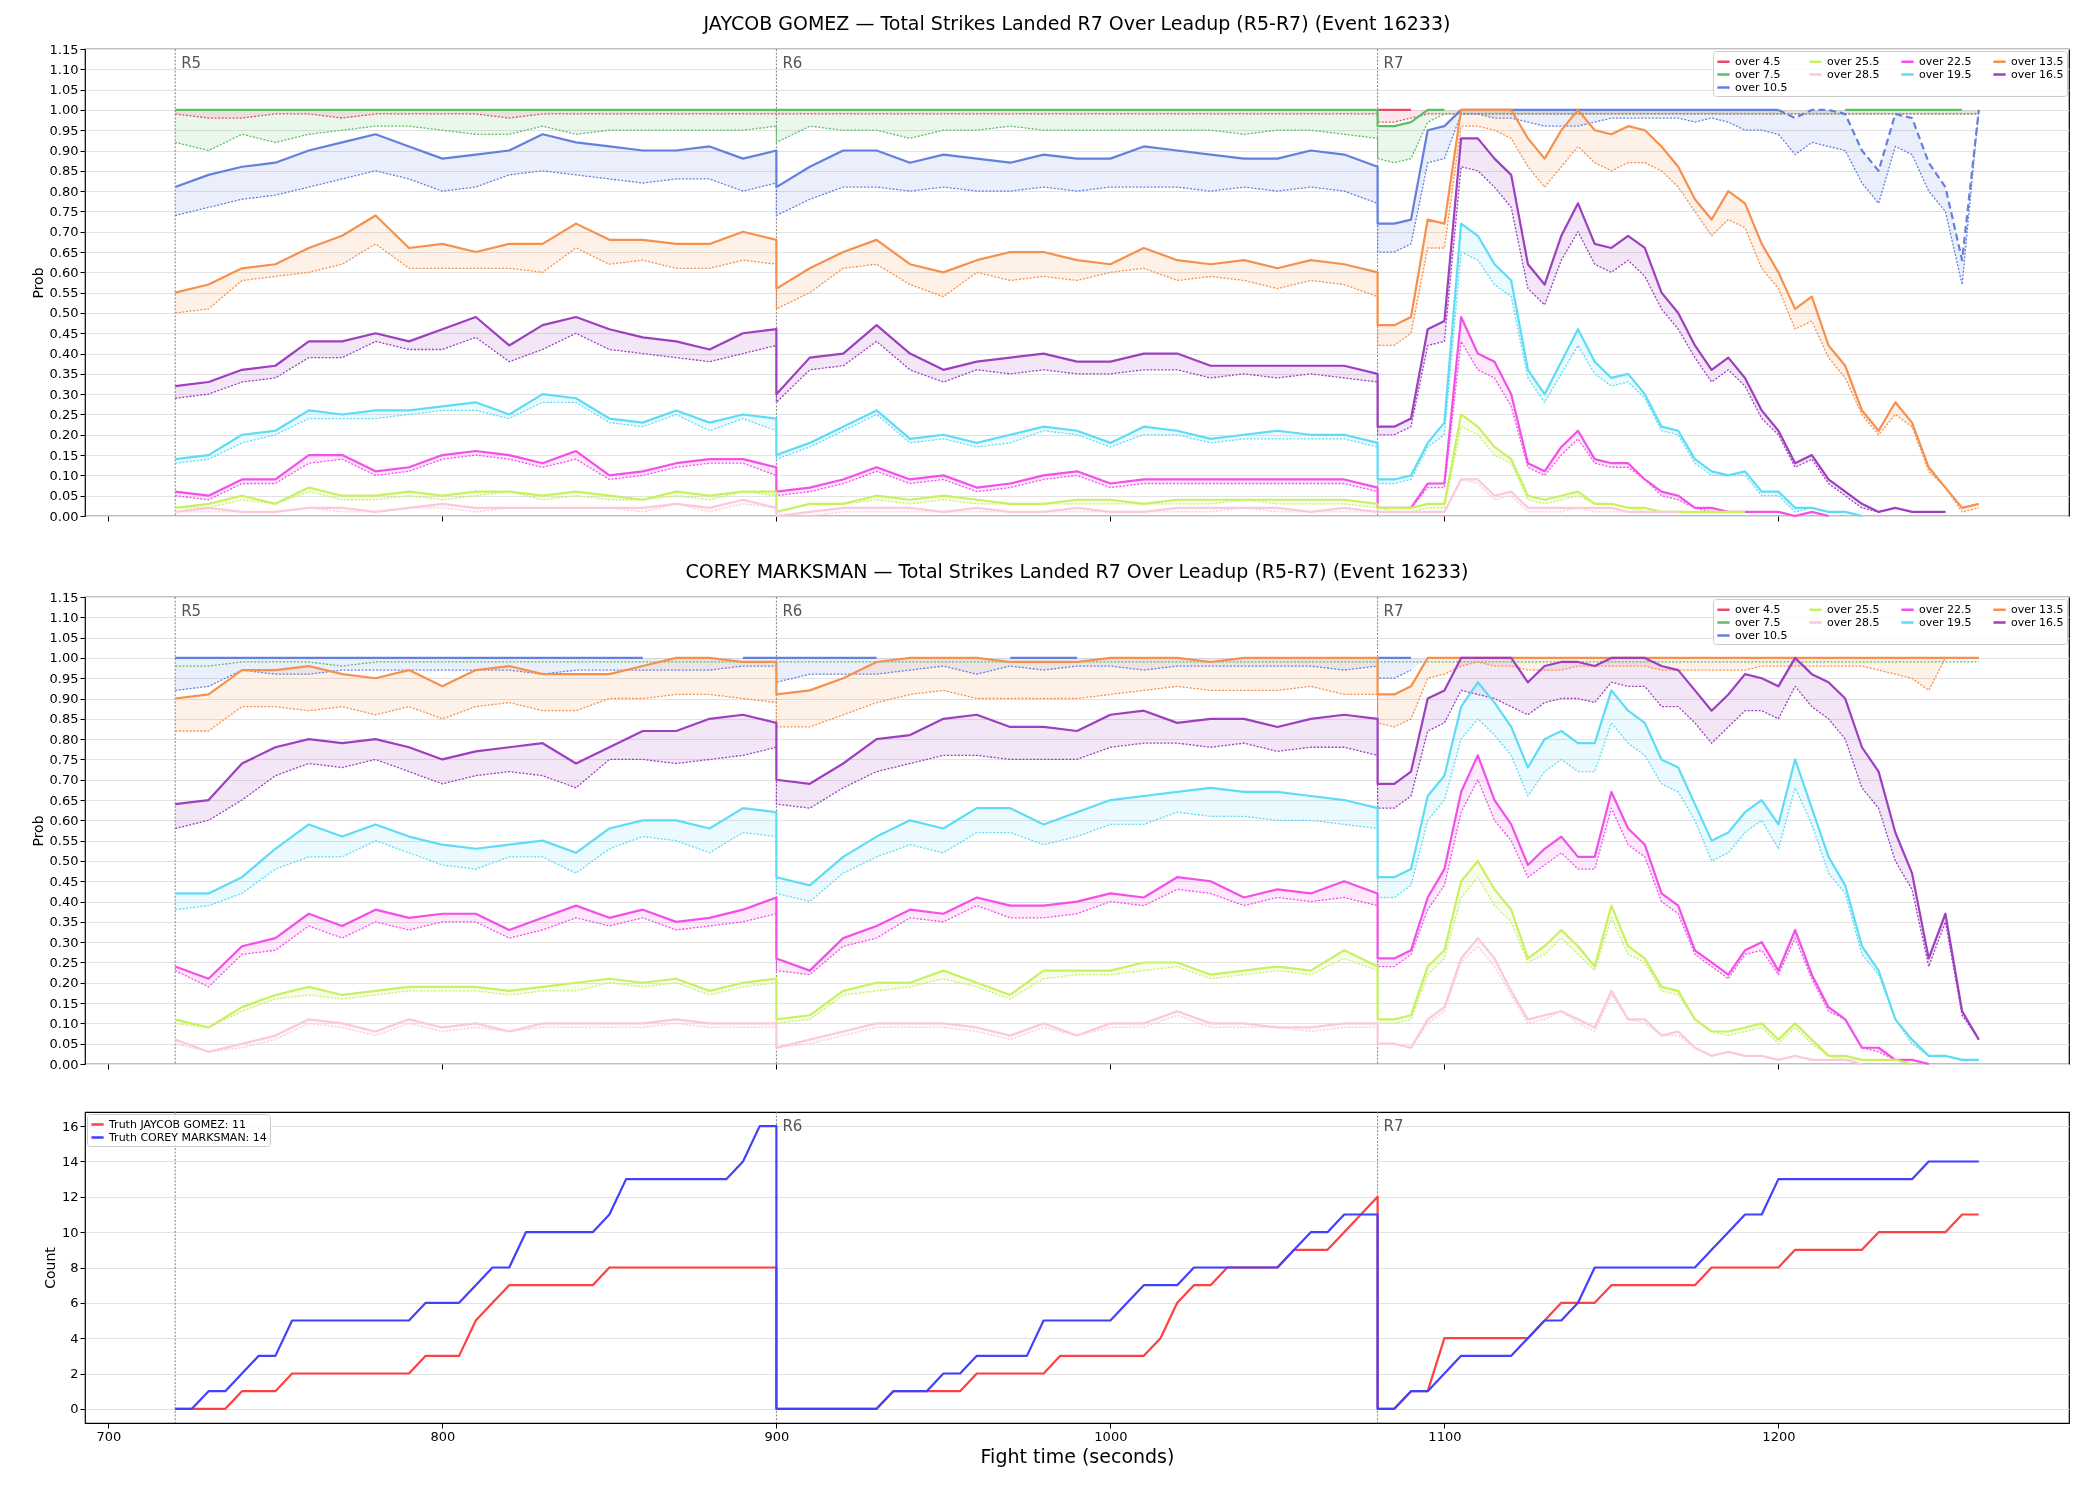 The image size is (2100, 1500). I want to click on y-tick-label: 8, so click(74, 1267).